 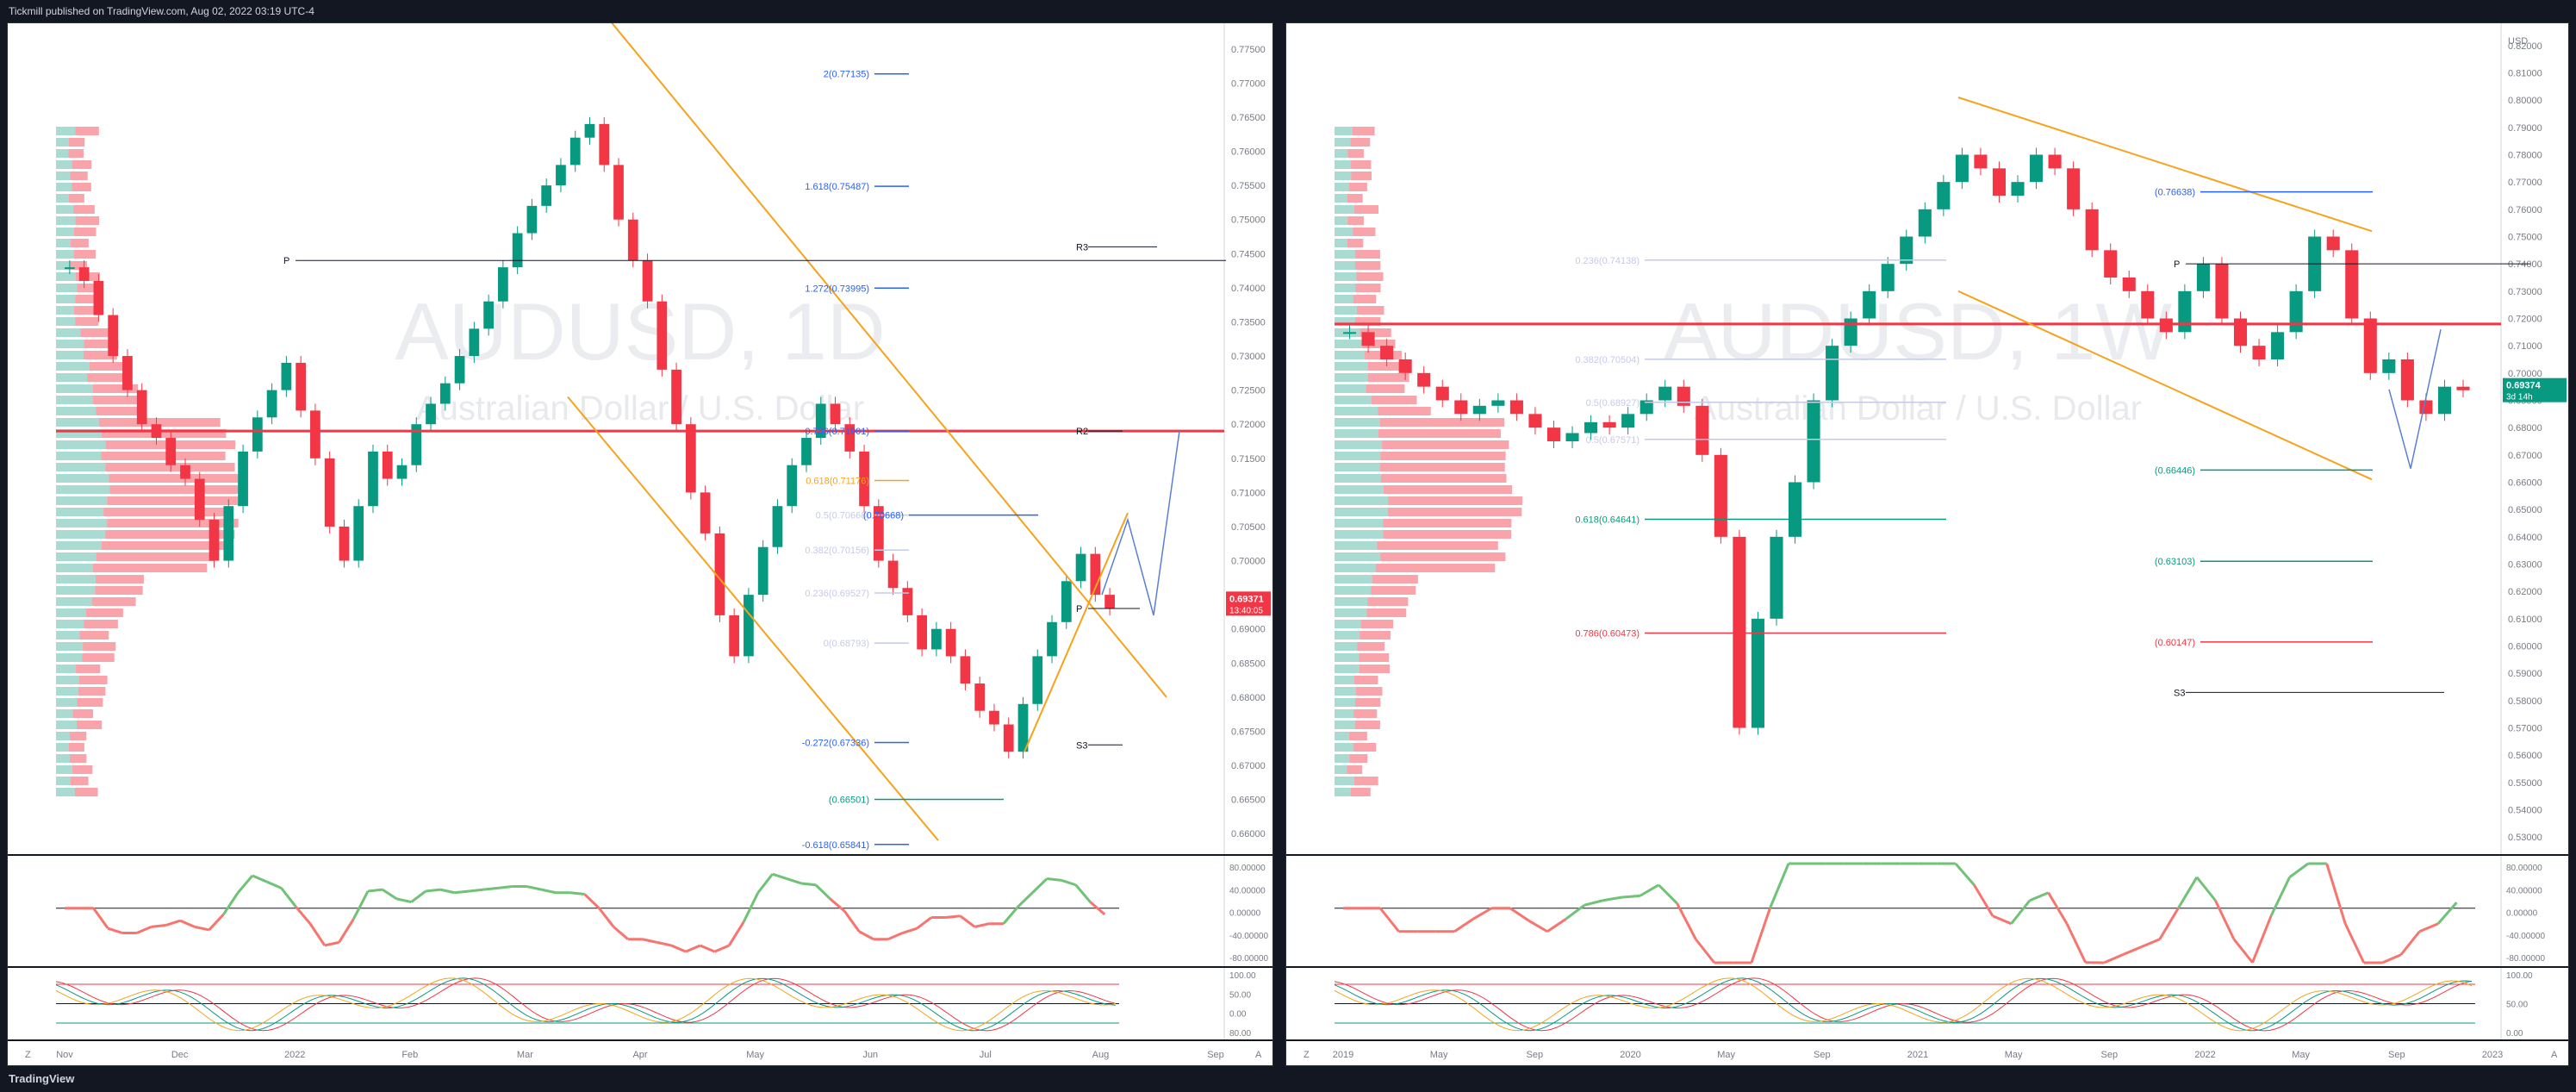 I want to click on fib-level-label: 0.618(0.71176), so click(x=838, y=481).